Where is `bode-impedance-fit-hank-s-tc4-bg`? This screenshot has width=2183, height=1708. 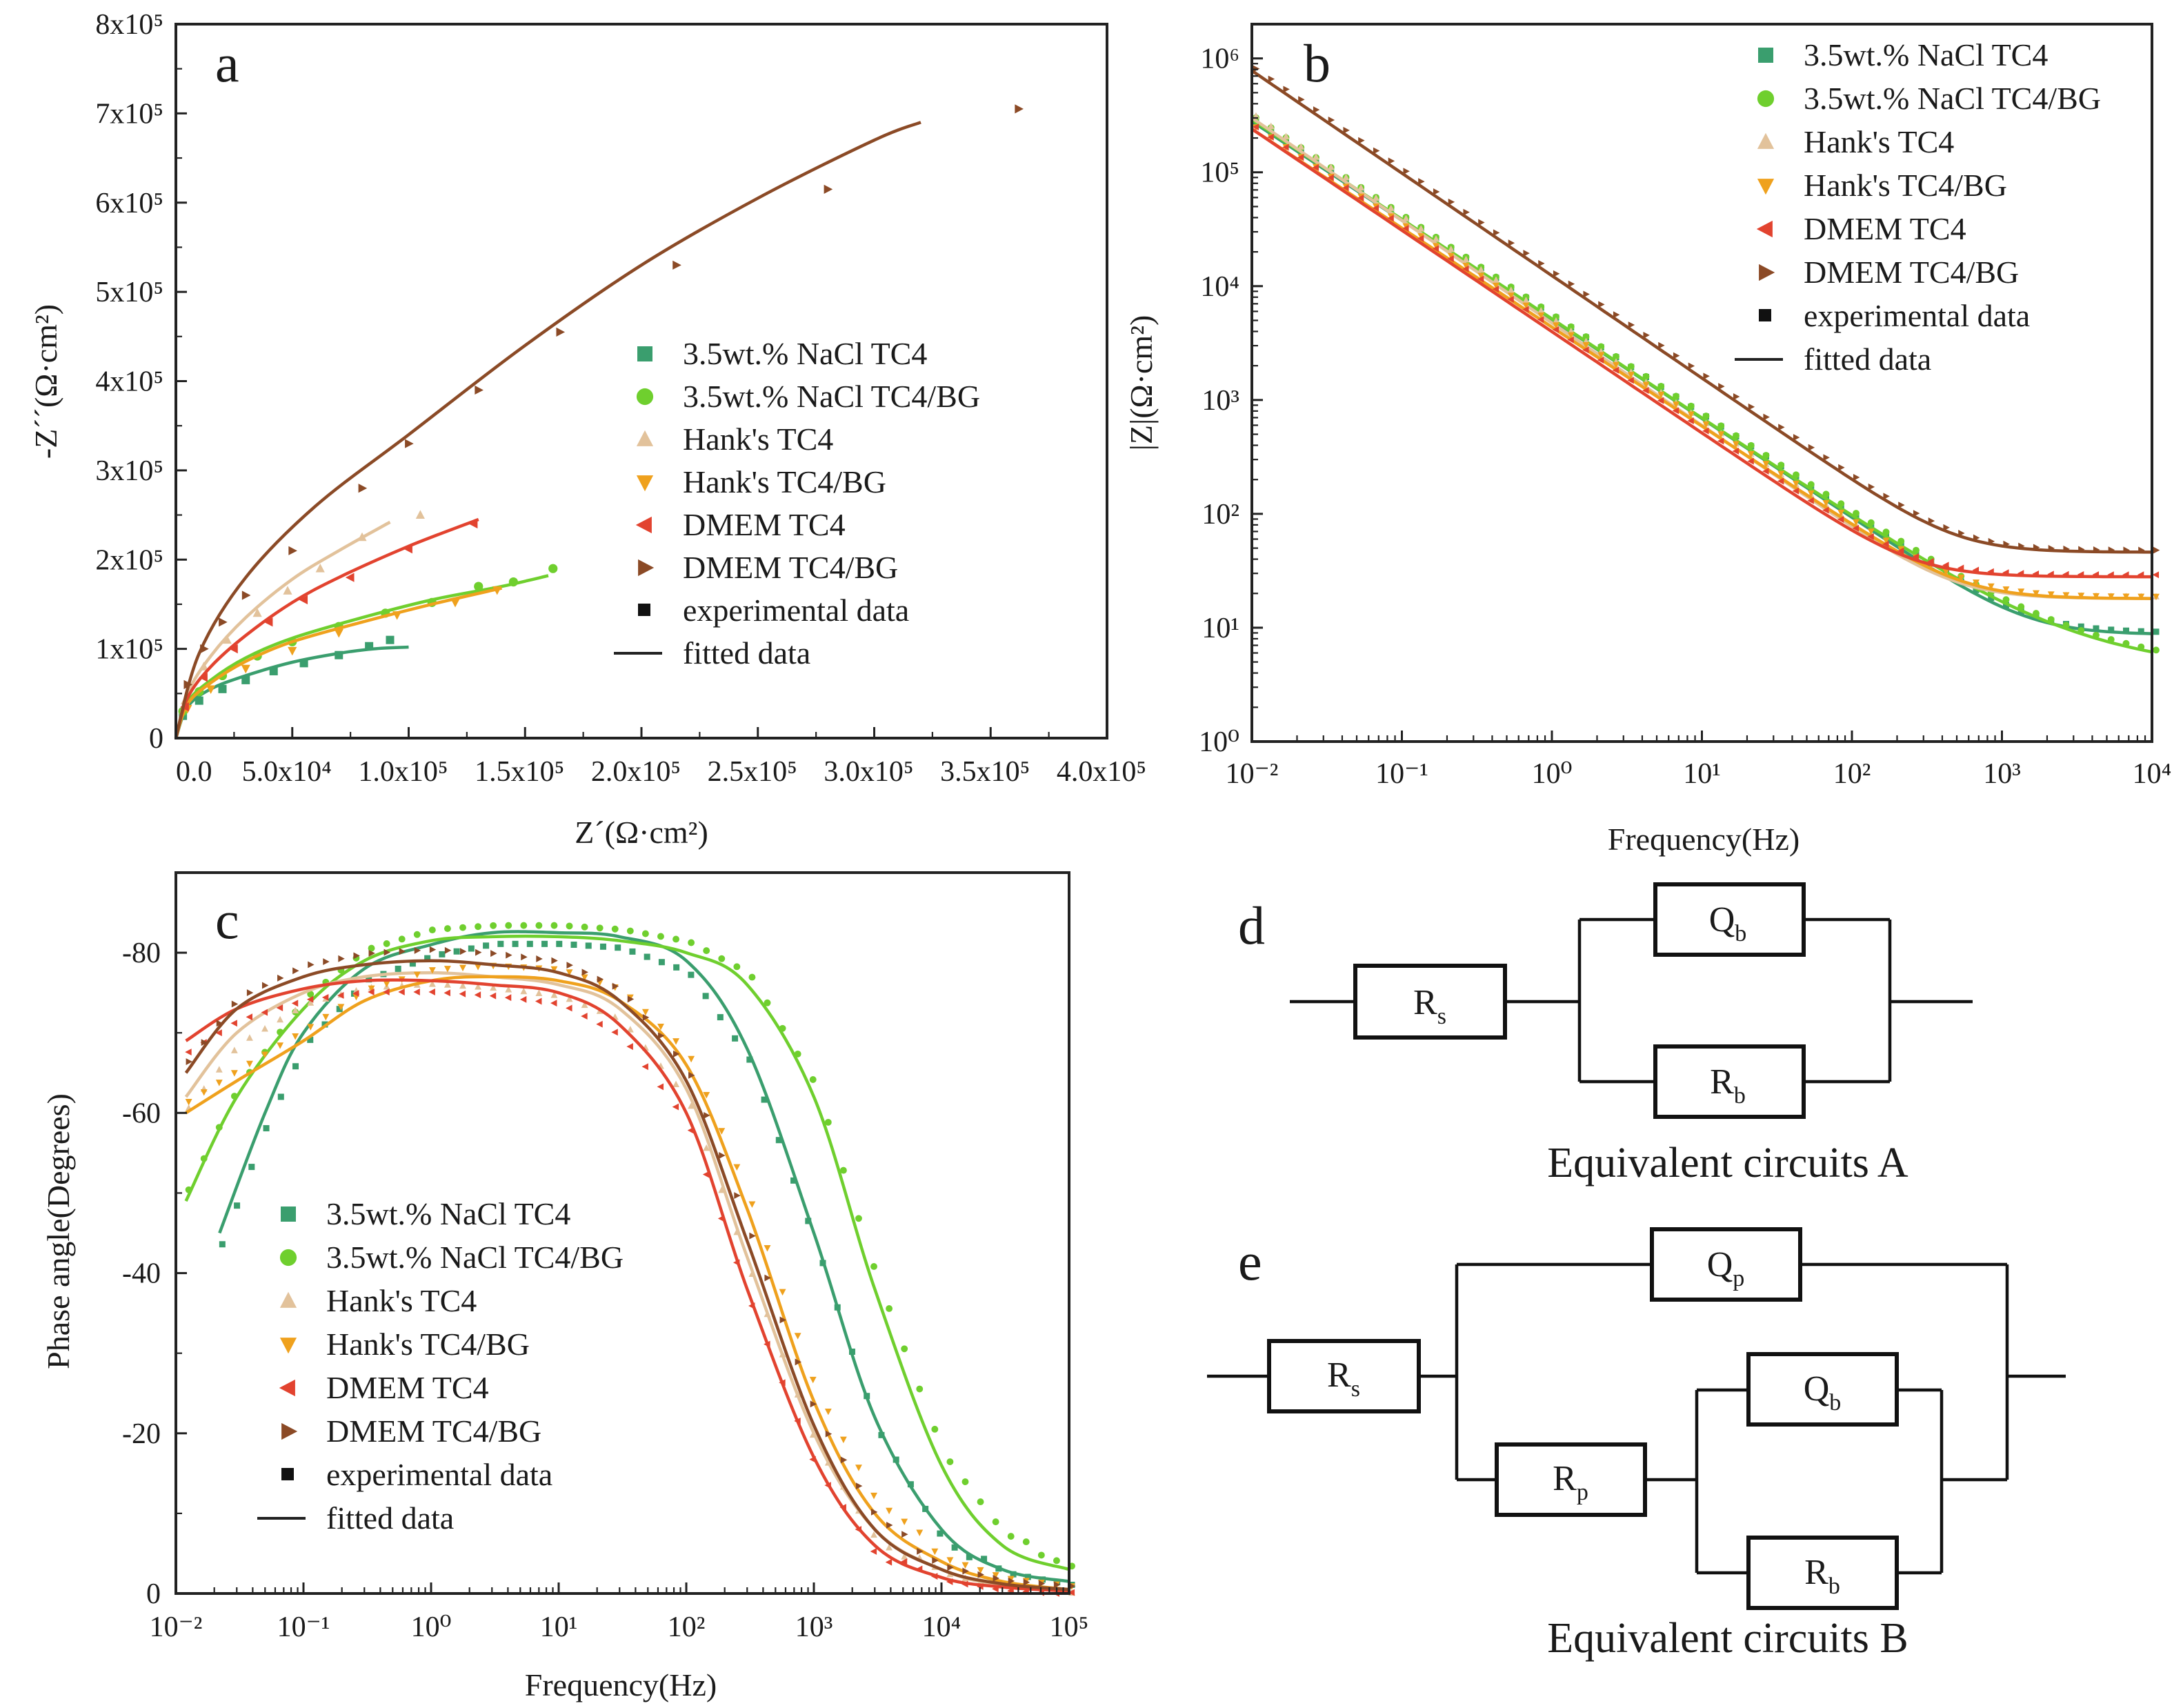
bode-impedance-fit-hank-s-tc4-bg is located at coordinates (1702, 364).